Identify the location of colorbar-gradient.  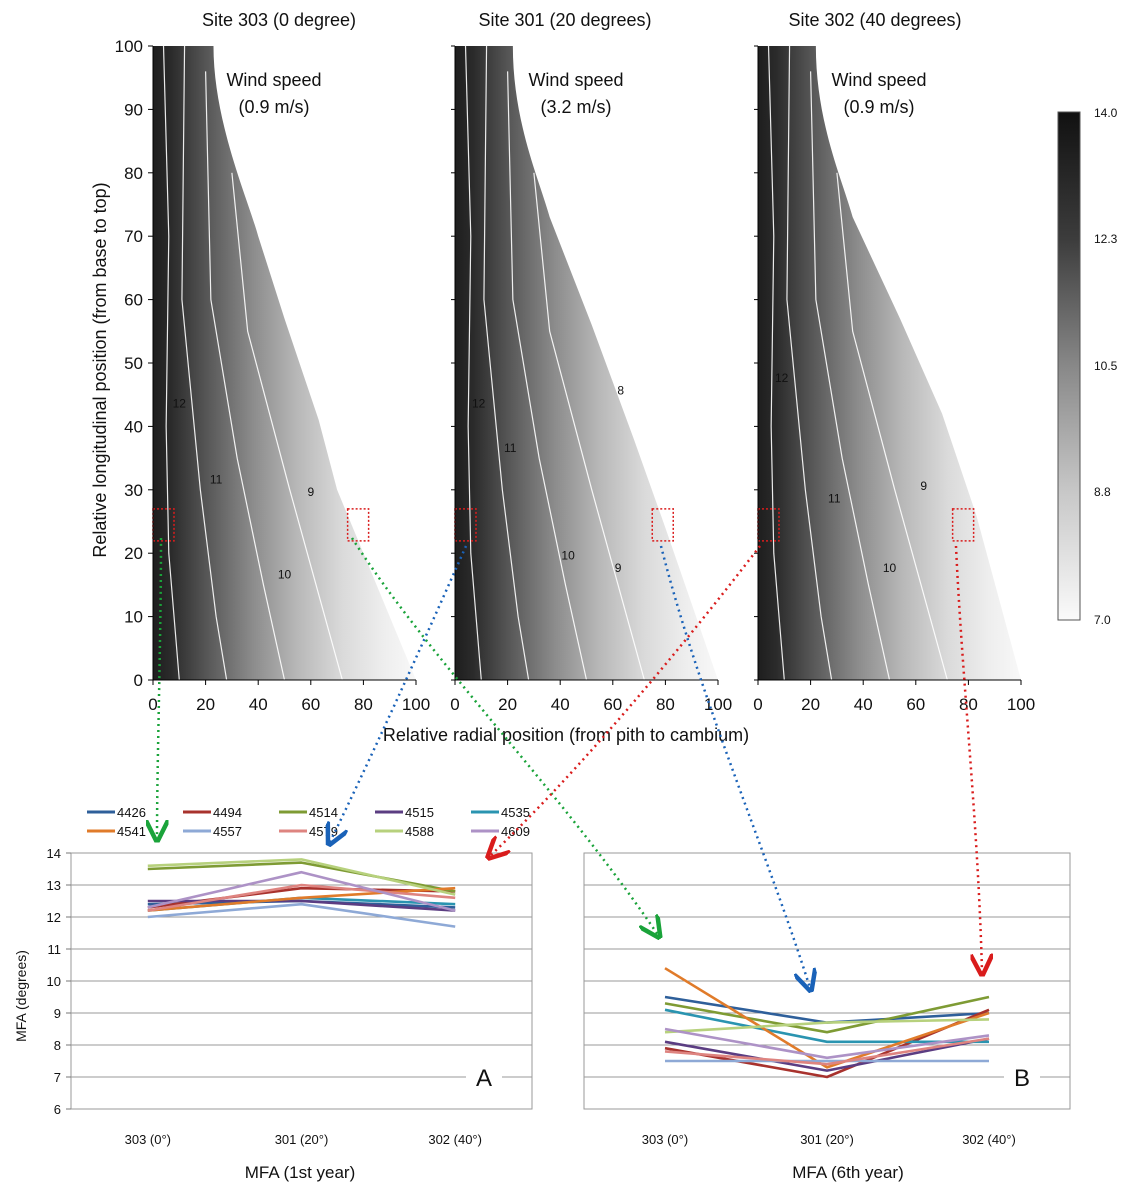
(1069, 366).